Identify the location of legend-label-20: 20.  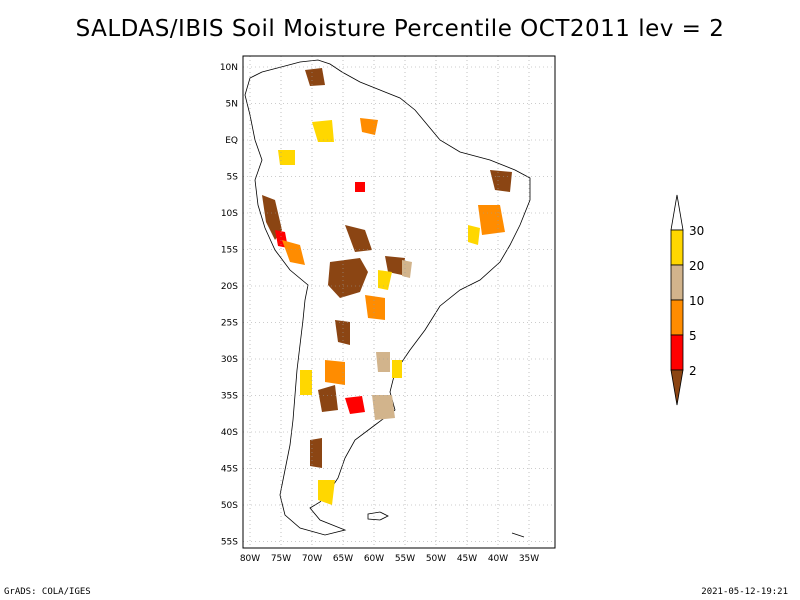
(696, 266).